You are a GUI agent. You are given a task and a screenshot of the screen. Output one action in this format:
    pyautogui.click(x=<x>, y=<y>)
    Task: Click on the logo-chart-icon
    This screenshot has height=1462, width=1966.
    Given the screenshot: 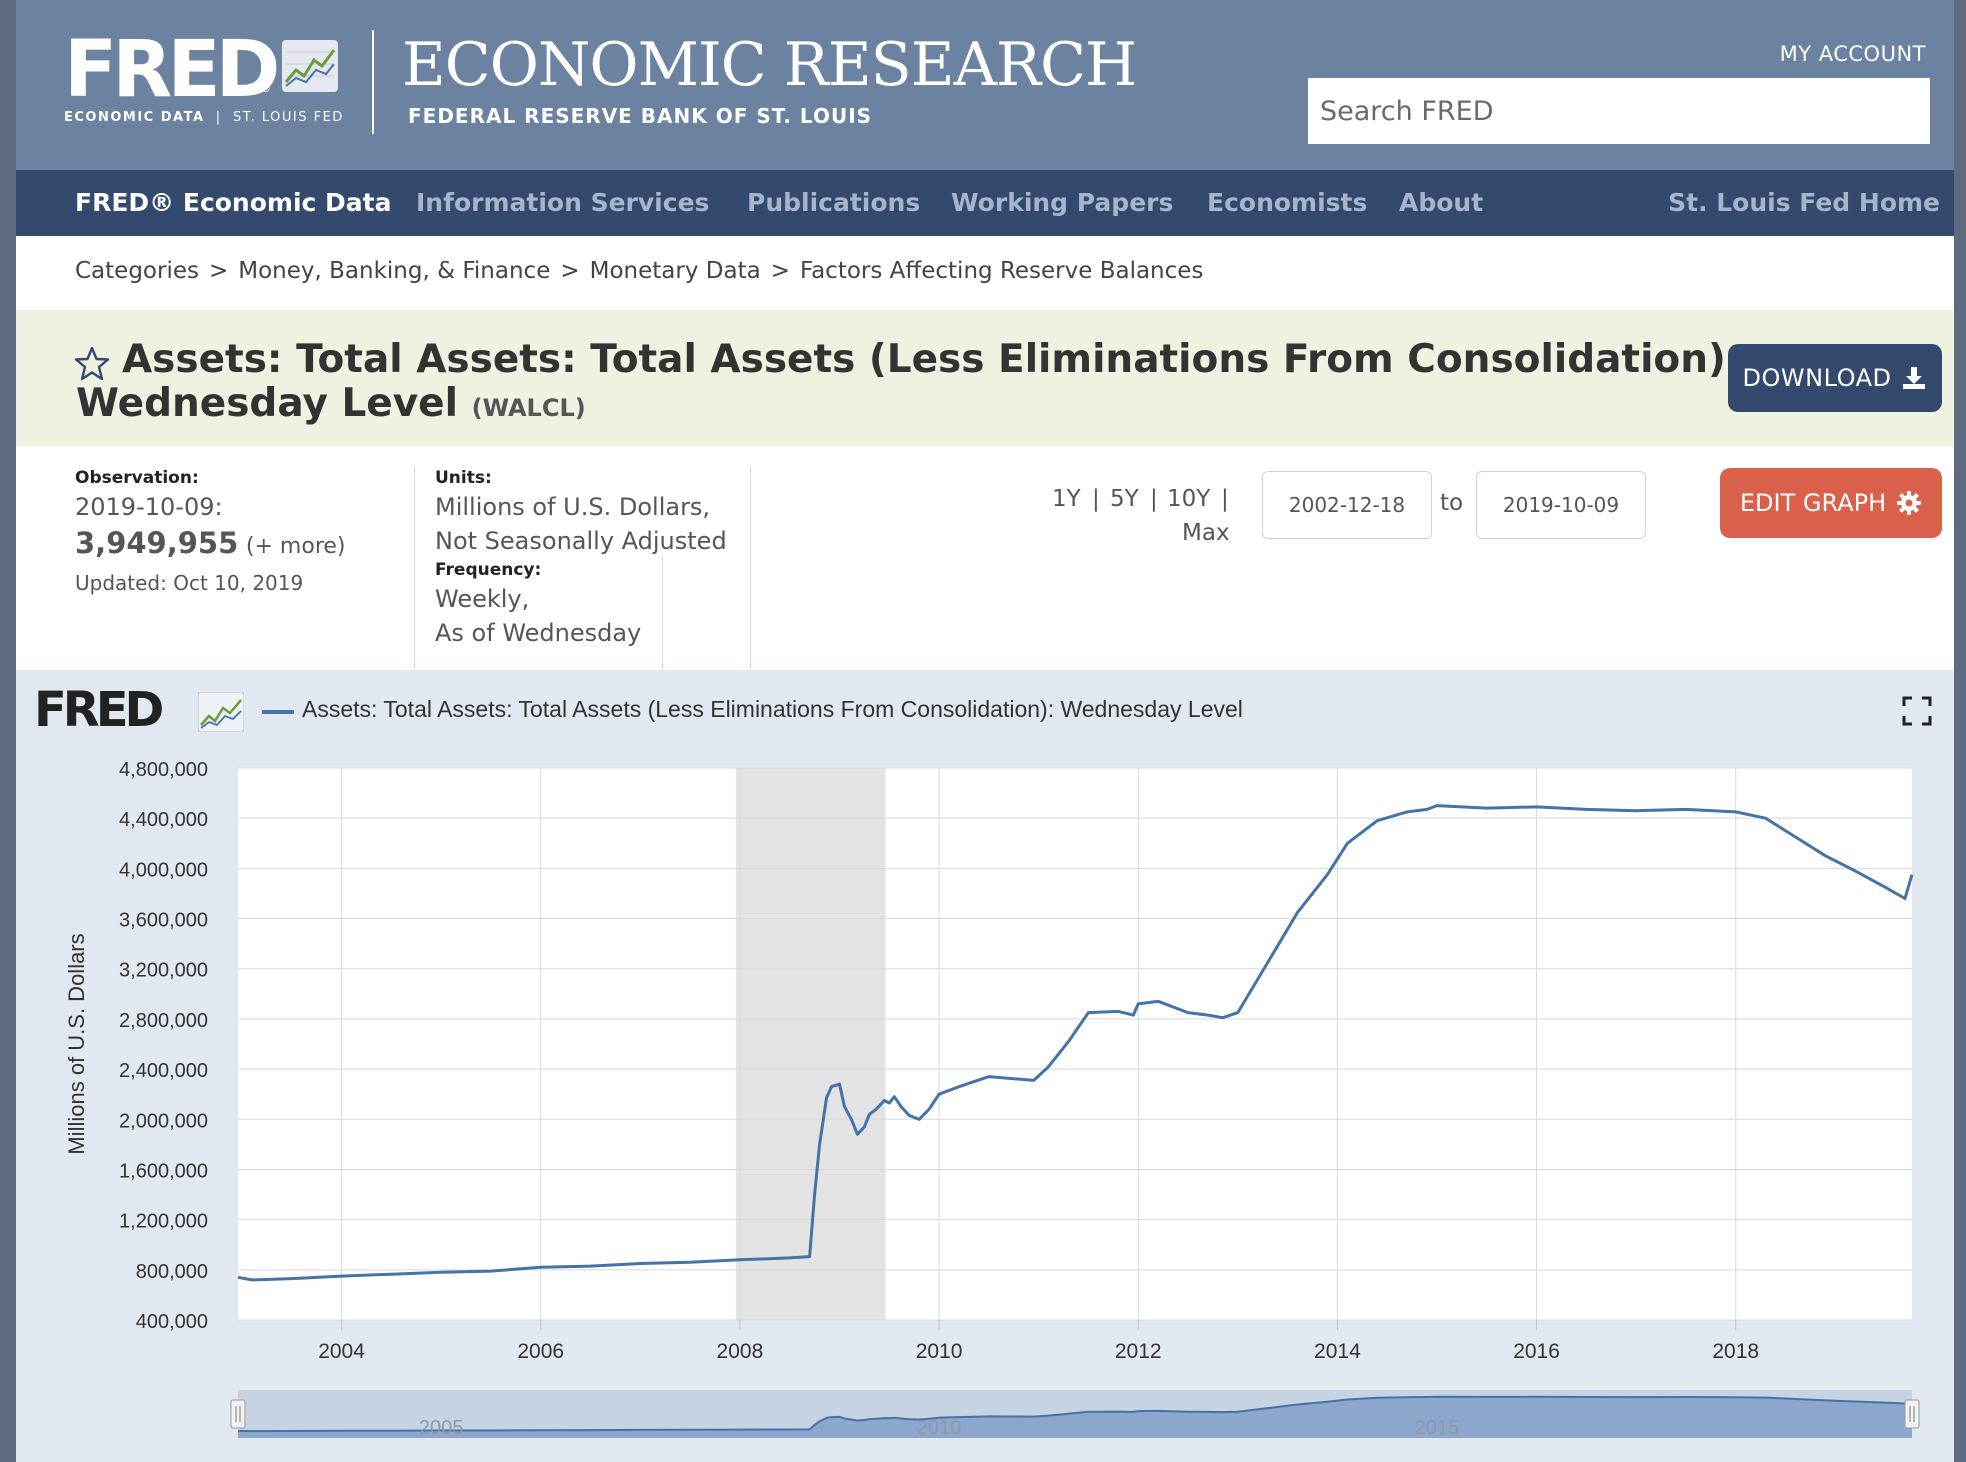 What is the action you would take?
    pyautogui.click(x=310, y=66)
    